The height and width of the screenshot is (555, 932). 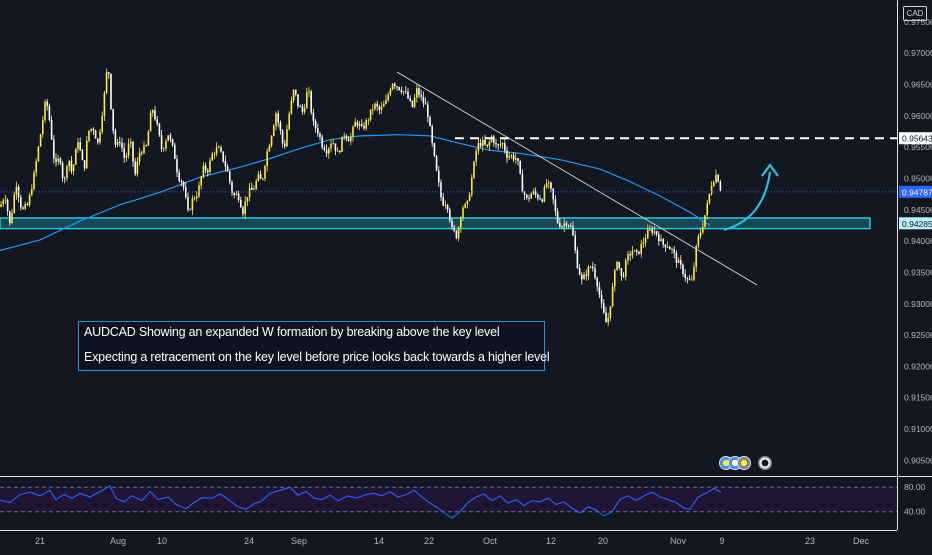 I want to click on price-marker-bg, so click(x=915, y=138).